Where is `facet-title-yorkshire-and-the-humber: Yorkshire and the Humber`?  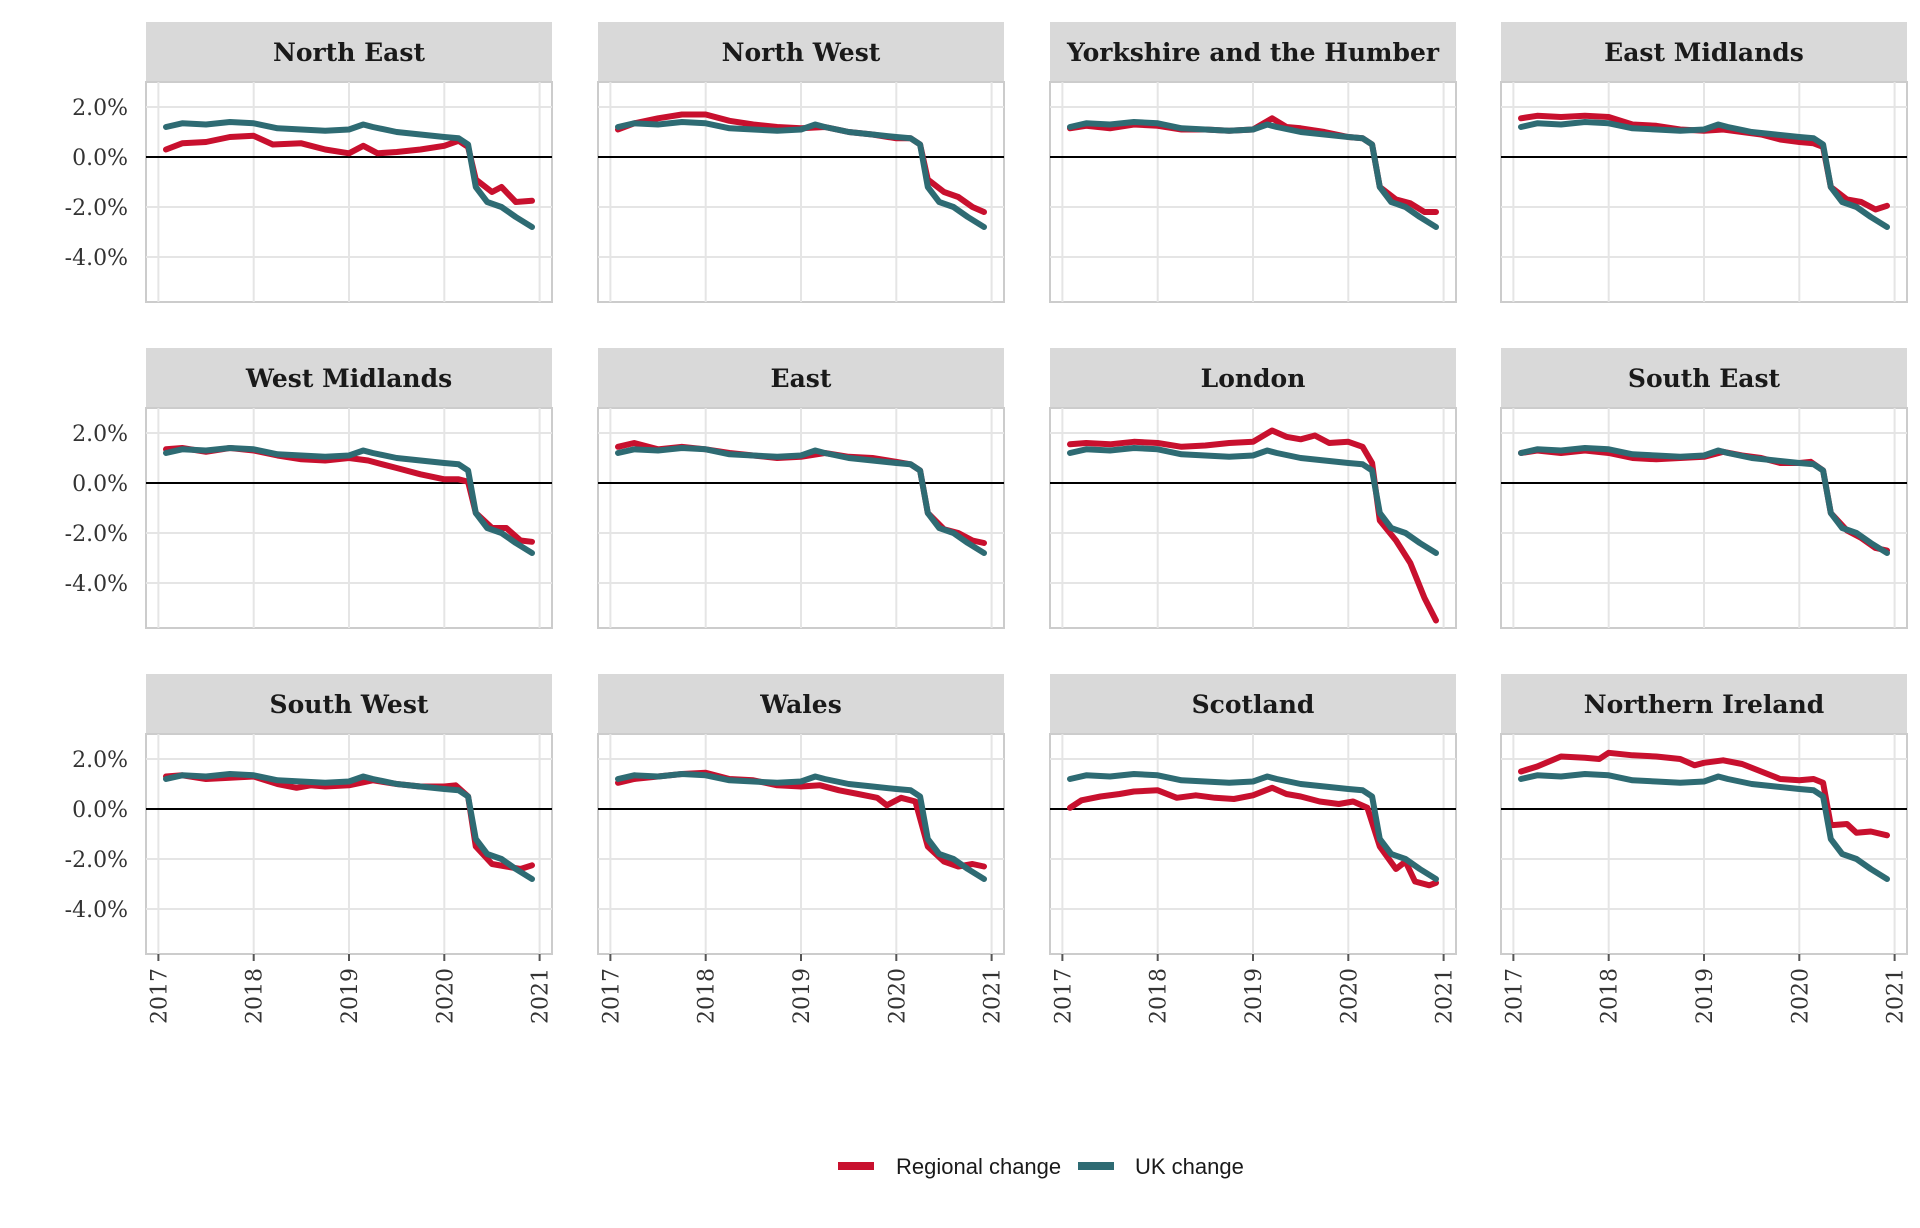
facet-title-yorkshire-and-the-humber: Yorkshire and the Humber is located at coordinates (1253, 52).